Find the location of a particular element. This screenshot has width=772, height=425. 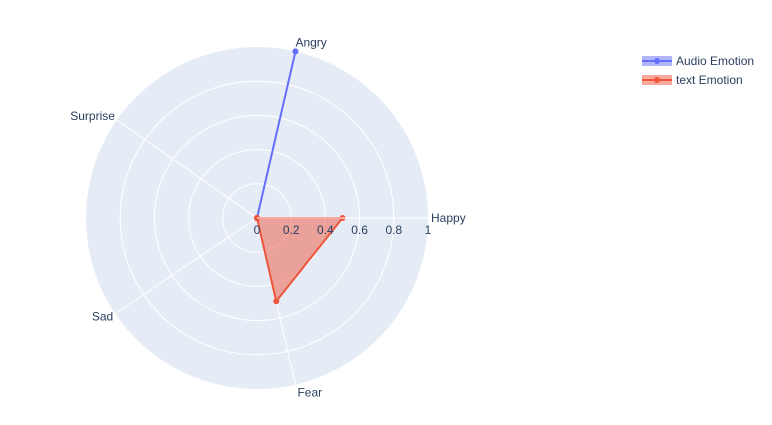

angular-grid-line-sad is located at coordinates (186, 266).